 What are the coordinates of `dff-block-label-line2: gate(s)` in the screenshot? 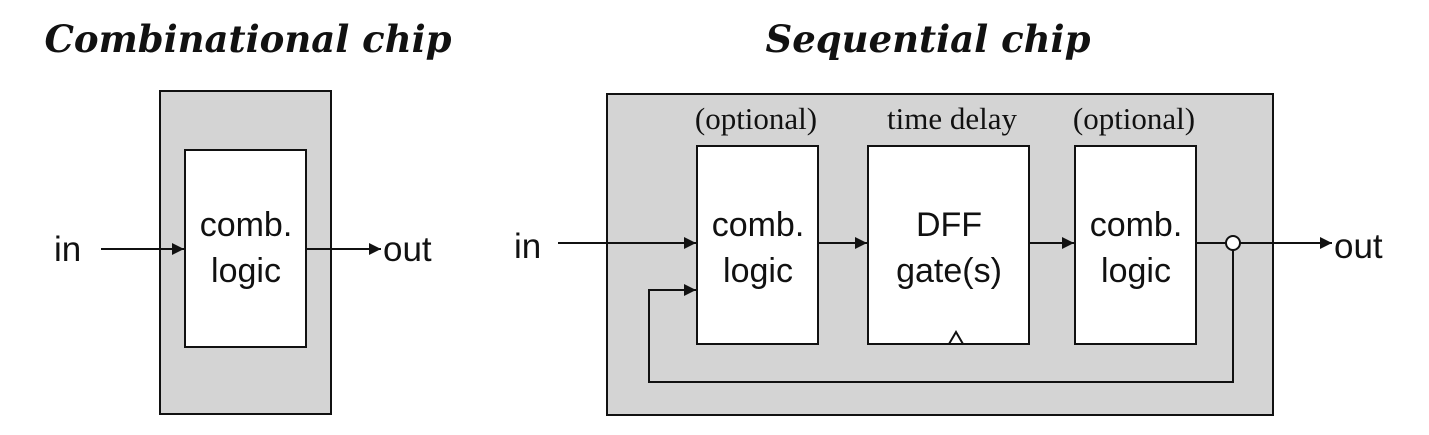 It's located at (949, 271).